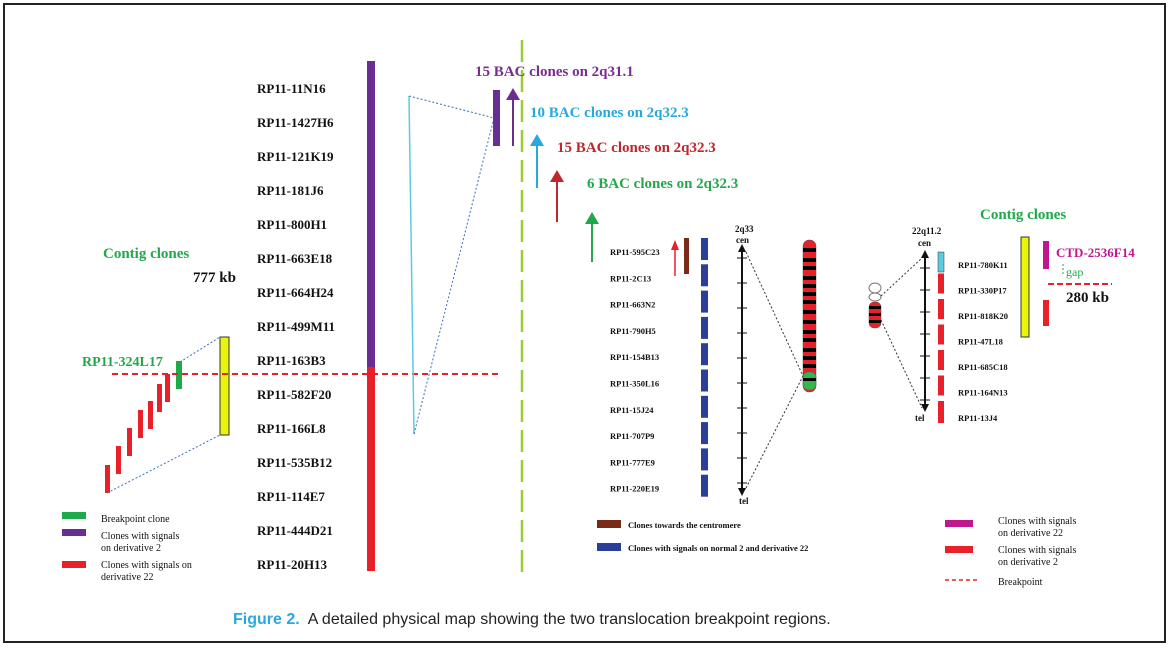 The width and height of the screenshot is (1171, 649). What do you see at coordinates (941, 262) in the screenshot?
I see `right-cyan-clone-bar` at bounding box center [941, 262].